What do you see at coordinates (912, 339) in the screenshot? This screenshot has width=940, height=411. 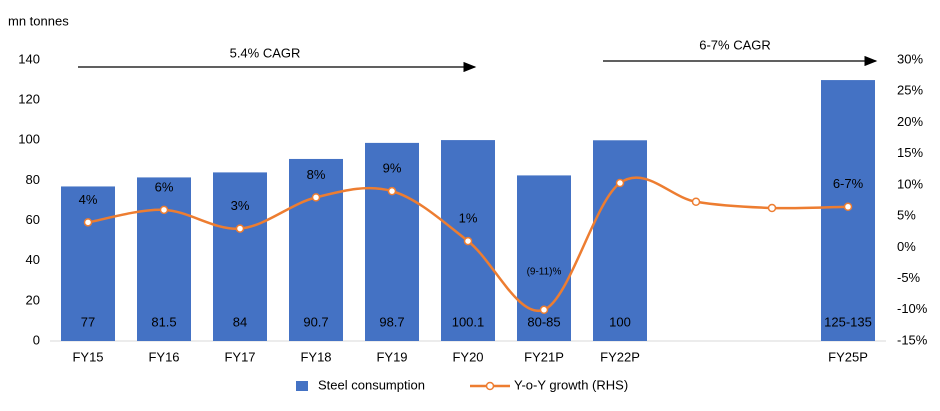 I see `y2-tick-label: -15%` at bounding box center [912, 339].